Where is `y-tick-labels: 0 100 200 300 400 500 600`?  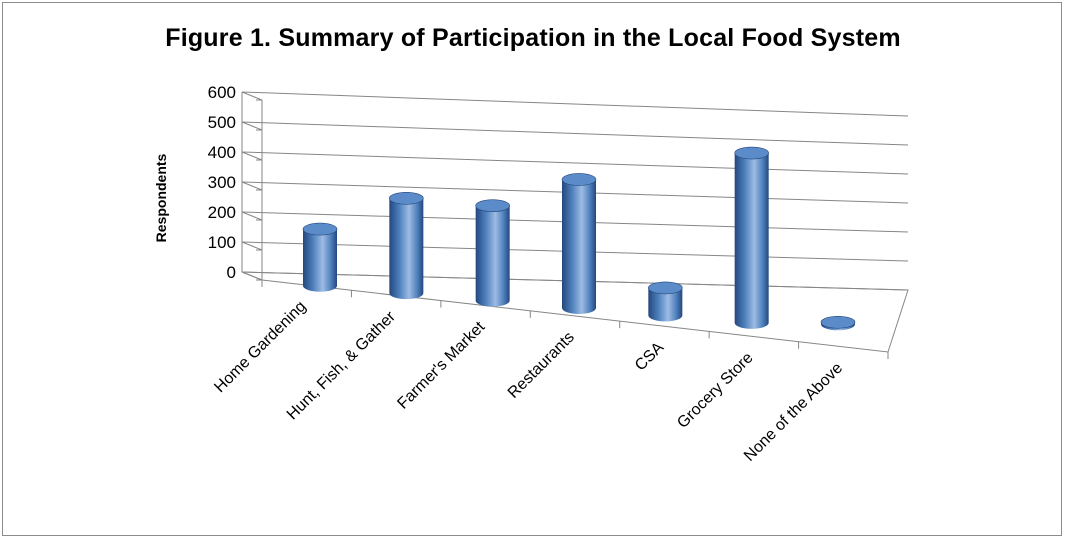
y-tick-labels: 0 100 200 300 400 500 600 is located at coordinates (222, 182).